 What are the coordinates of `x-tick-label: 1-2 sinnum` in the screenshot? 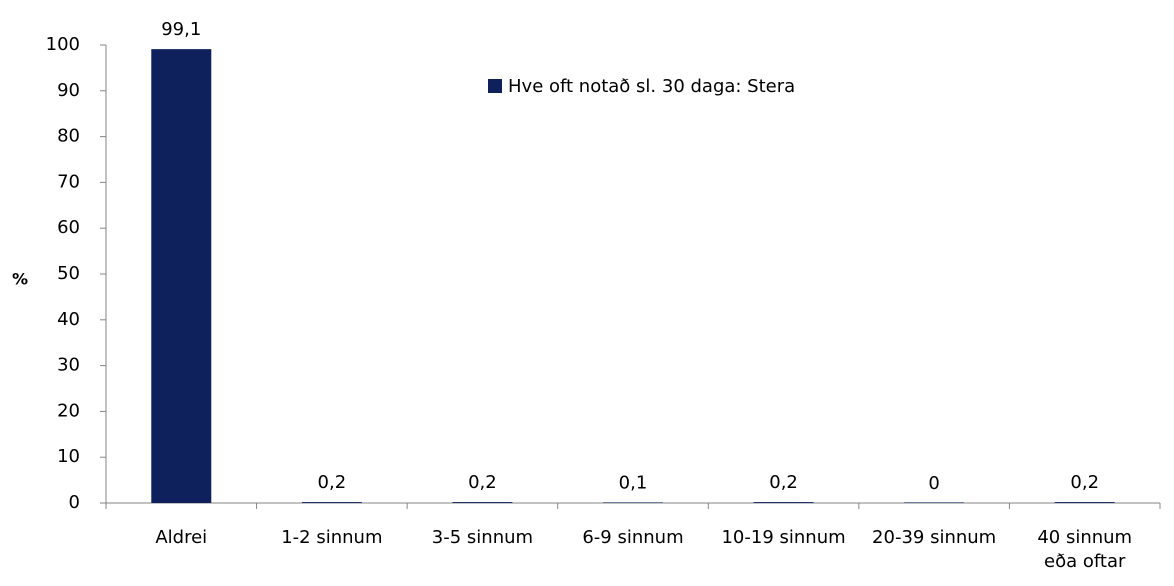 It's located at (331, 537).